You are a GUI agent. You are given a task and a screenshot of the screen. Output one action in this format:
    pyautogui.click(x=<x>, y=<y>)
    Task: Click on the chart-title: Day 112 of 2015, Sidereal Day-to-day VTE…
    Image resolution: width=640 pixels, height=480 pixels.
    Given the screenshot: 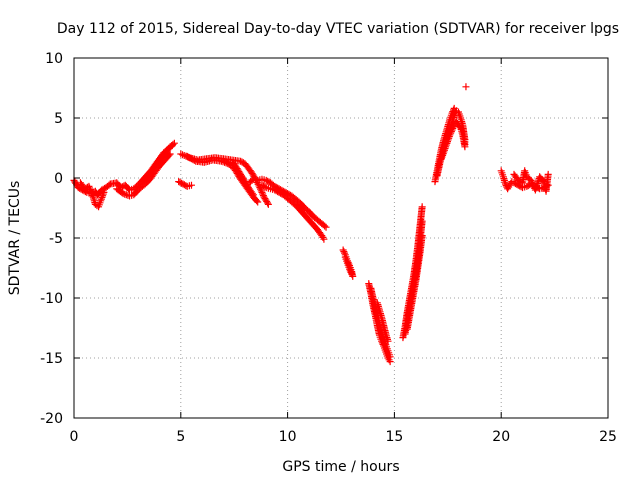 What is the action you would take?
    pyautogui.click(x=338, y=29)
    